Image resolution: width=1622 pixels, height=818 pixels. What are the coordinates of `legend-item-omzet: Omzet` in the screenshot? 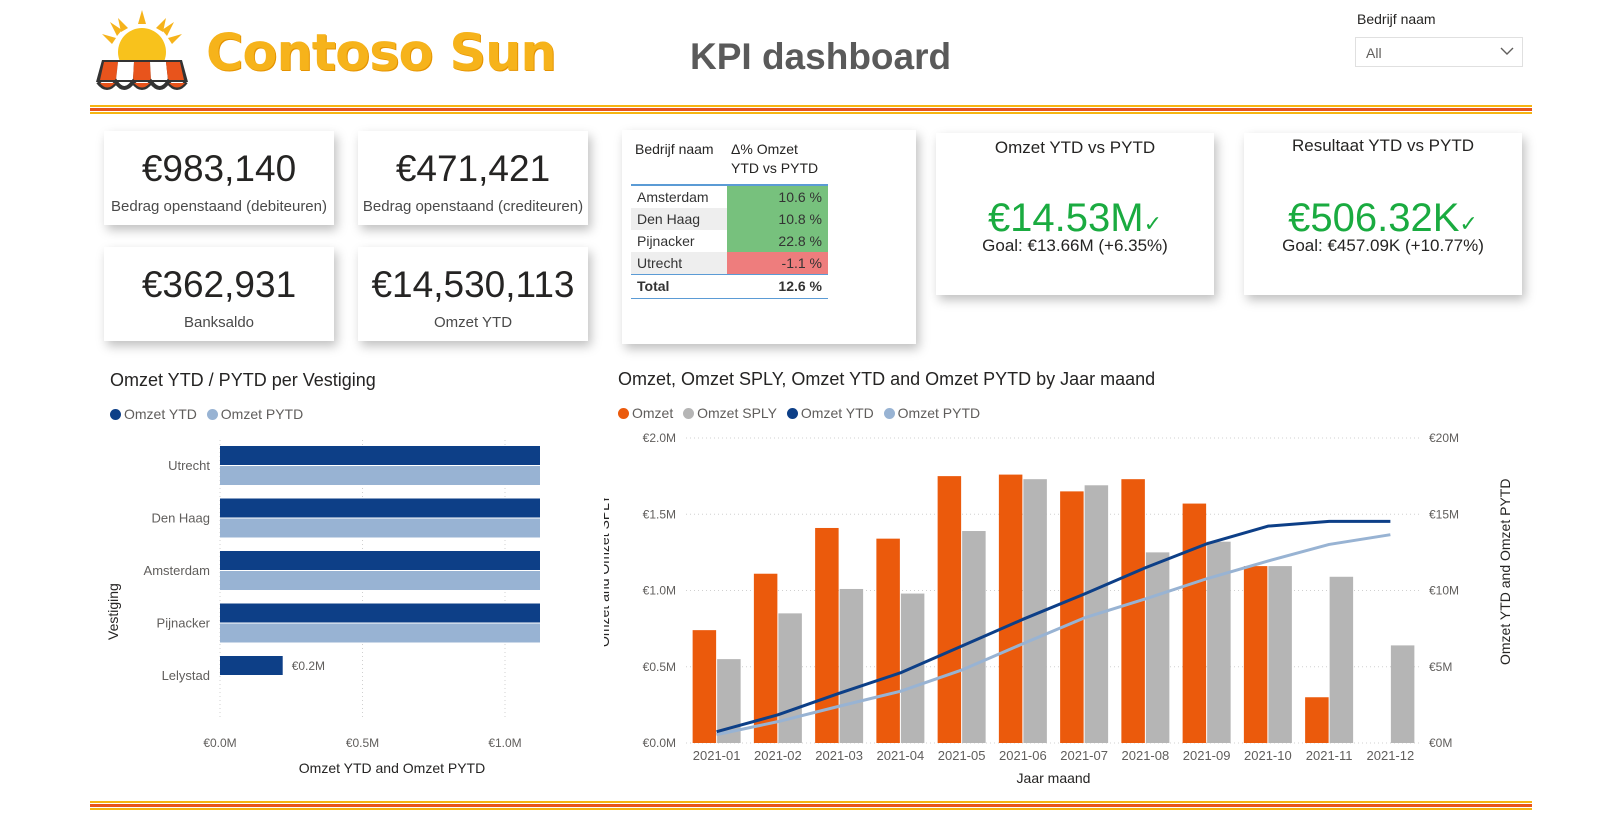 It's located at (645, 413).